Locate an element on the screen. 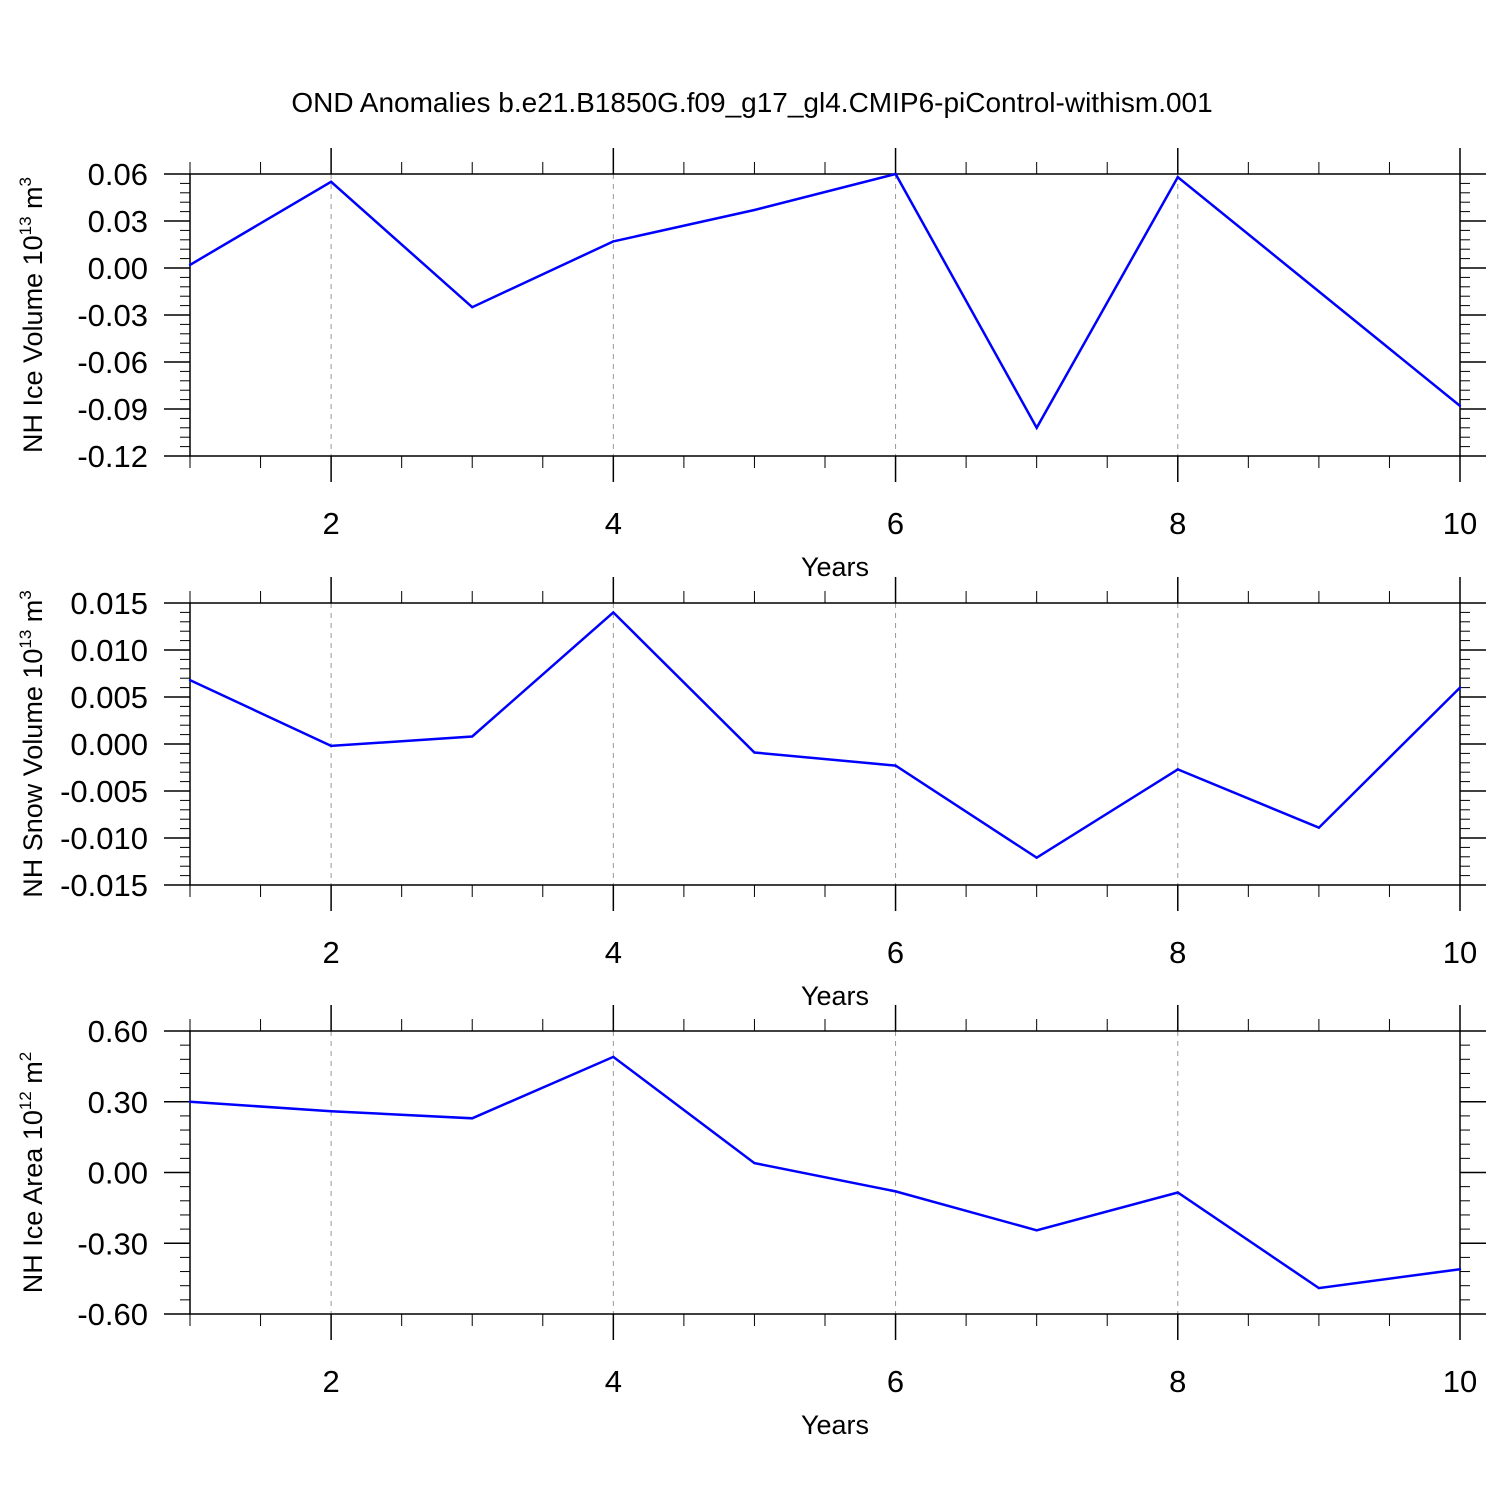  y-tick-label: -0.005 is located at coordinates (104, 791).